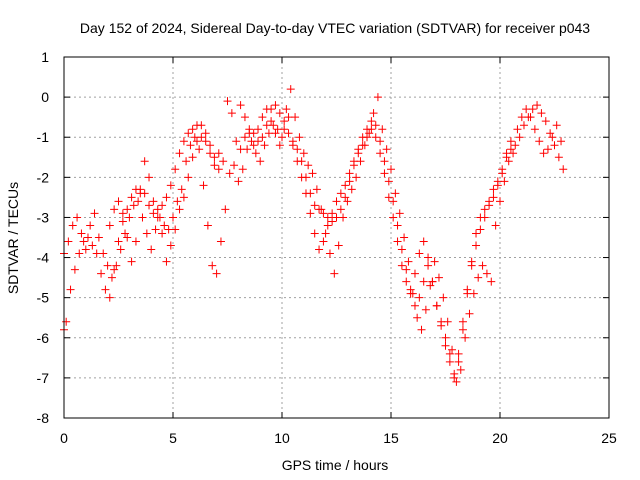 The height and width of the screenshot is (480, 640). What do you see at coordinates (43, 378) in the screenshot?
I see `y-tick-label: -7` at bounding box center [43, 378].